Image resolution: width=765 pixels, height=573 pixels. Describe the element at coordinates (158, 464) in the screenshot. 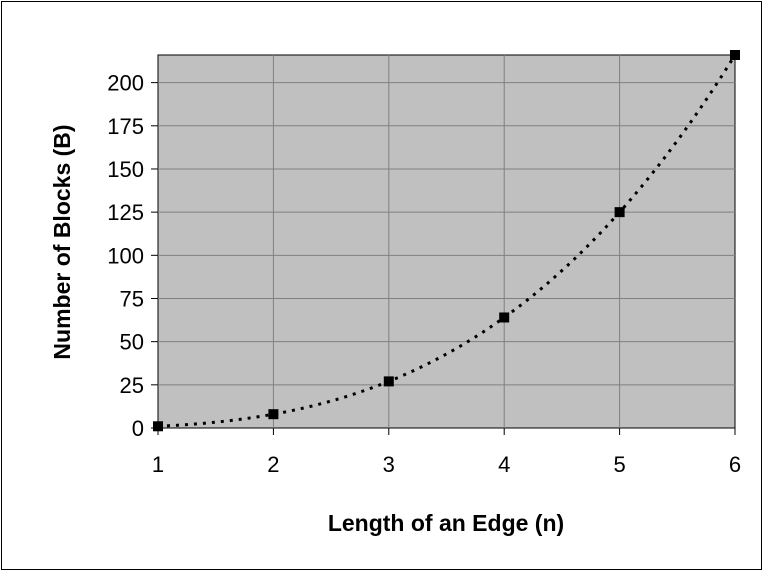

I see `x-tick-label: 1` at that location.